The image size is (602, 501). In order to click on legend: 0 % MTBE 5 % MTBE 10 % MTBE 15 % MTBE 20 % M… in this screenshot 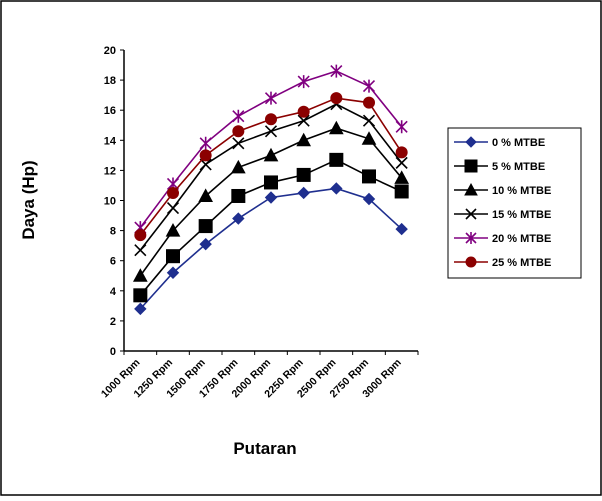, I will do `click(514, 203)`.